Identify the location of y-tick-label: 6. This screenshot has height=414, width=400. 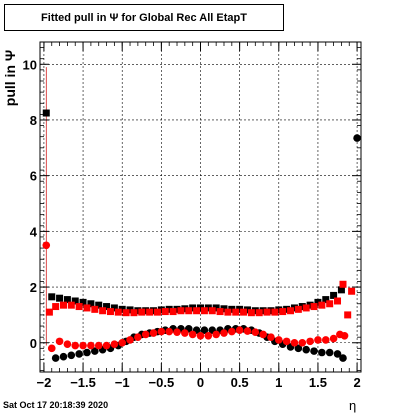
(33, 176).